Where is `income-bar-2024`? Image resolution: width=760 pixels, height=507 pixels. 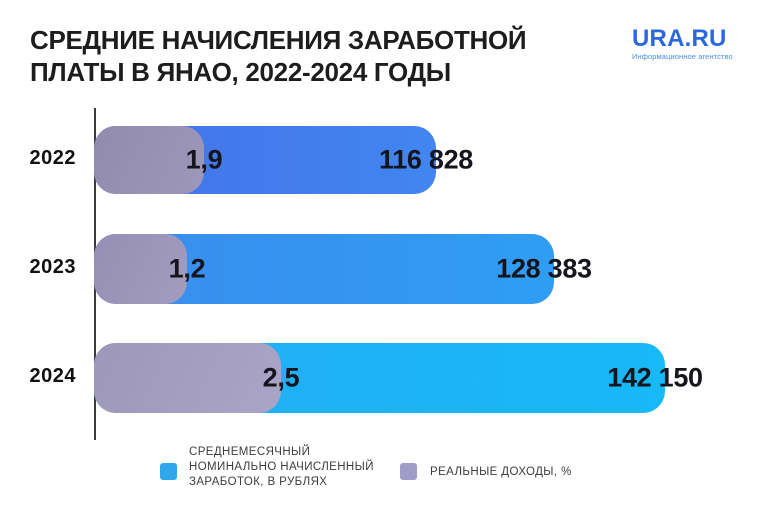
income-bar-2024 is located at coordinates (187, 378).